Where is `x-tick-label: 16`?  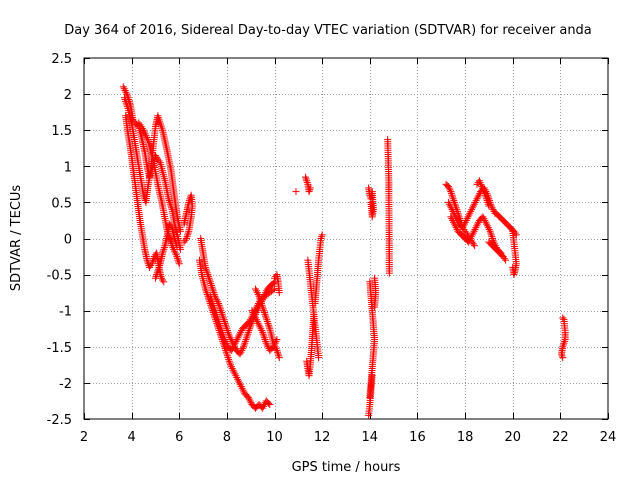 x-tick-label: 16 is located at coordinates (417, 437).